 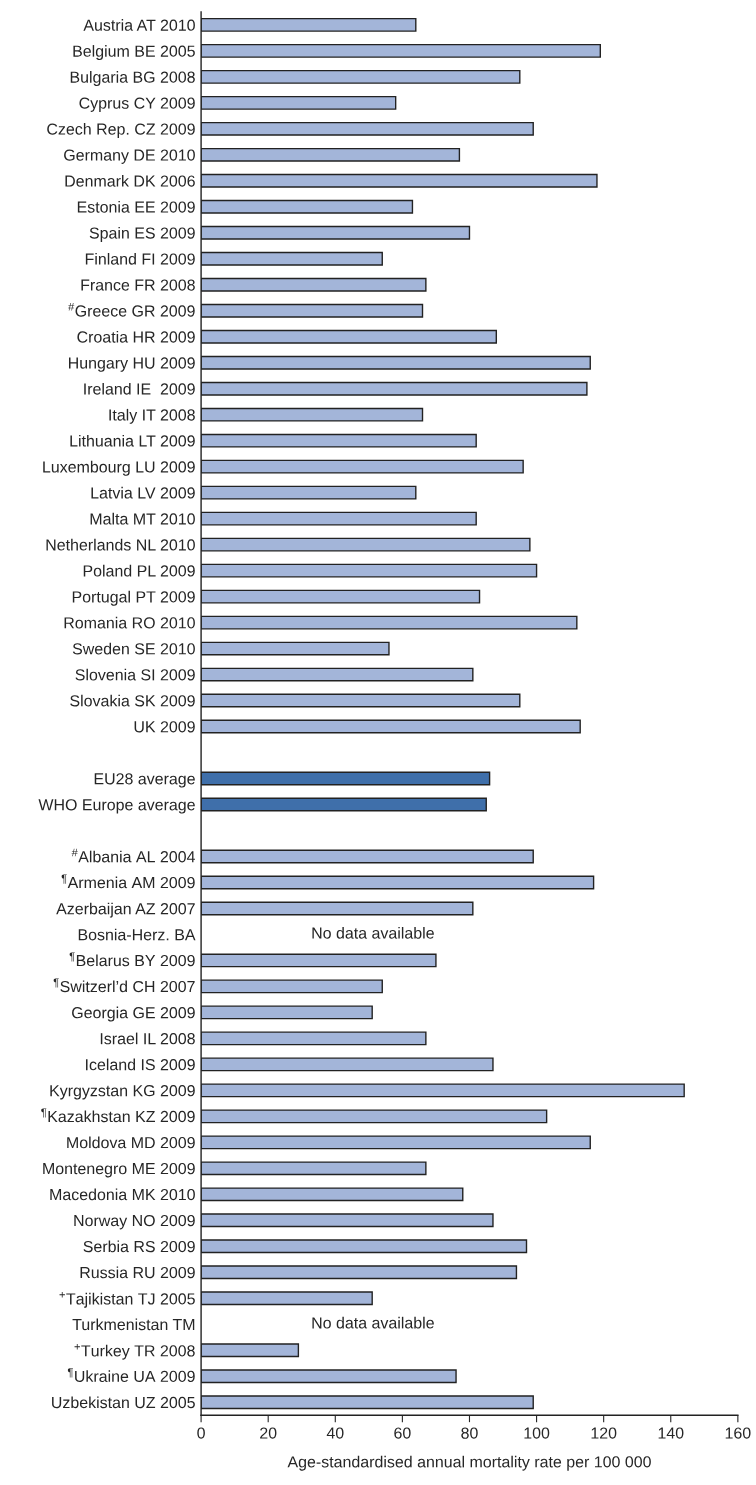 I want to click on y-tick-label: Uzbekistan UZ 2005, so click(x=123, y=1402).